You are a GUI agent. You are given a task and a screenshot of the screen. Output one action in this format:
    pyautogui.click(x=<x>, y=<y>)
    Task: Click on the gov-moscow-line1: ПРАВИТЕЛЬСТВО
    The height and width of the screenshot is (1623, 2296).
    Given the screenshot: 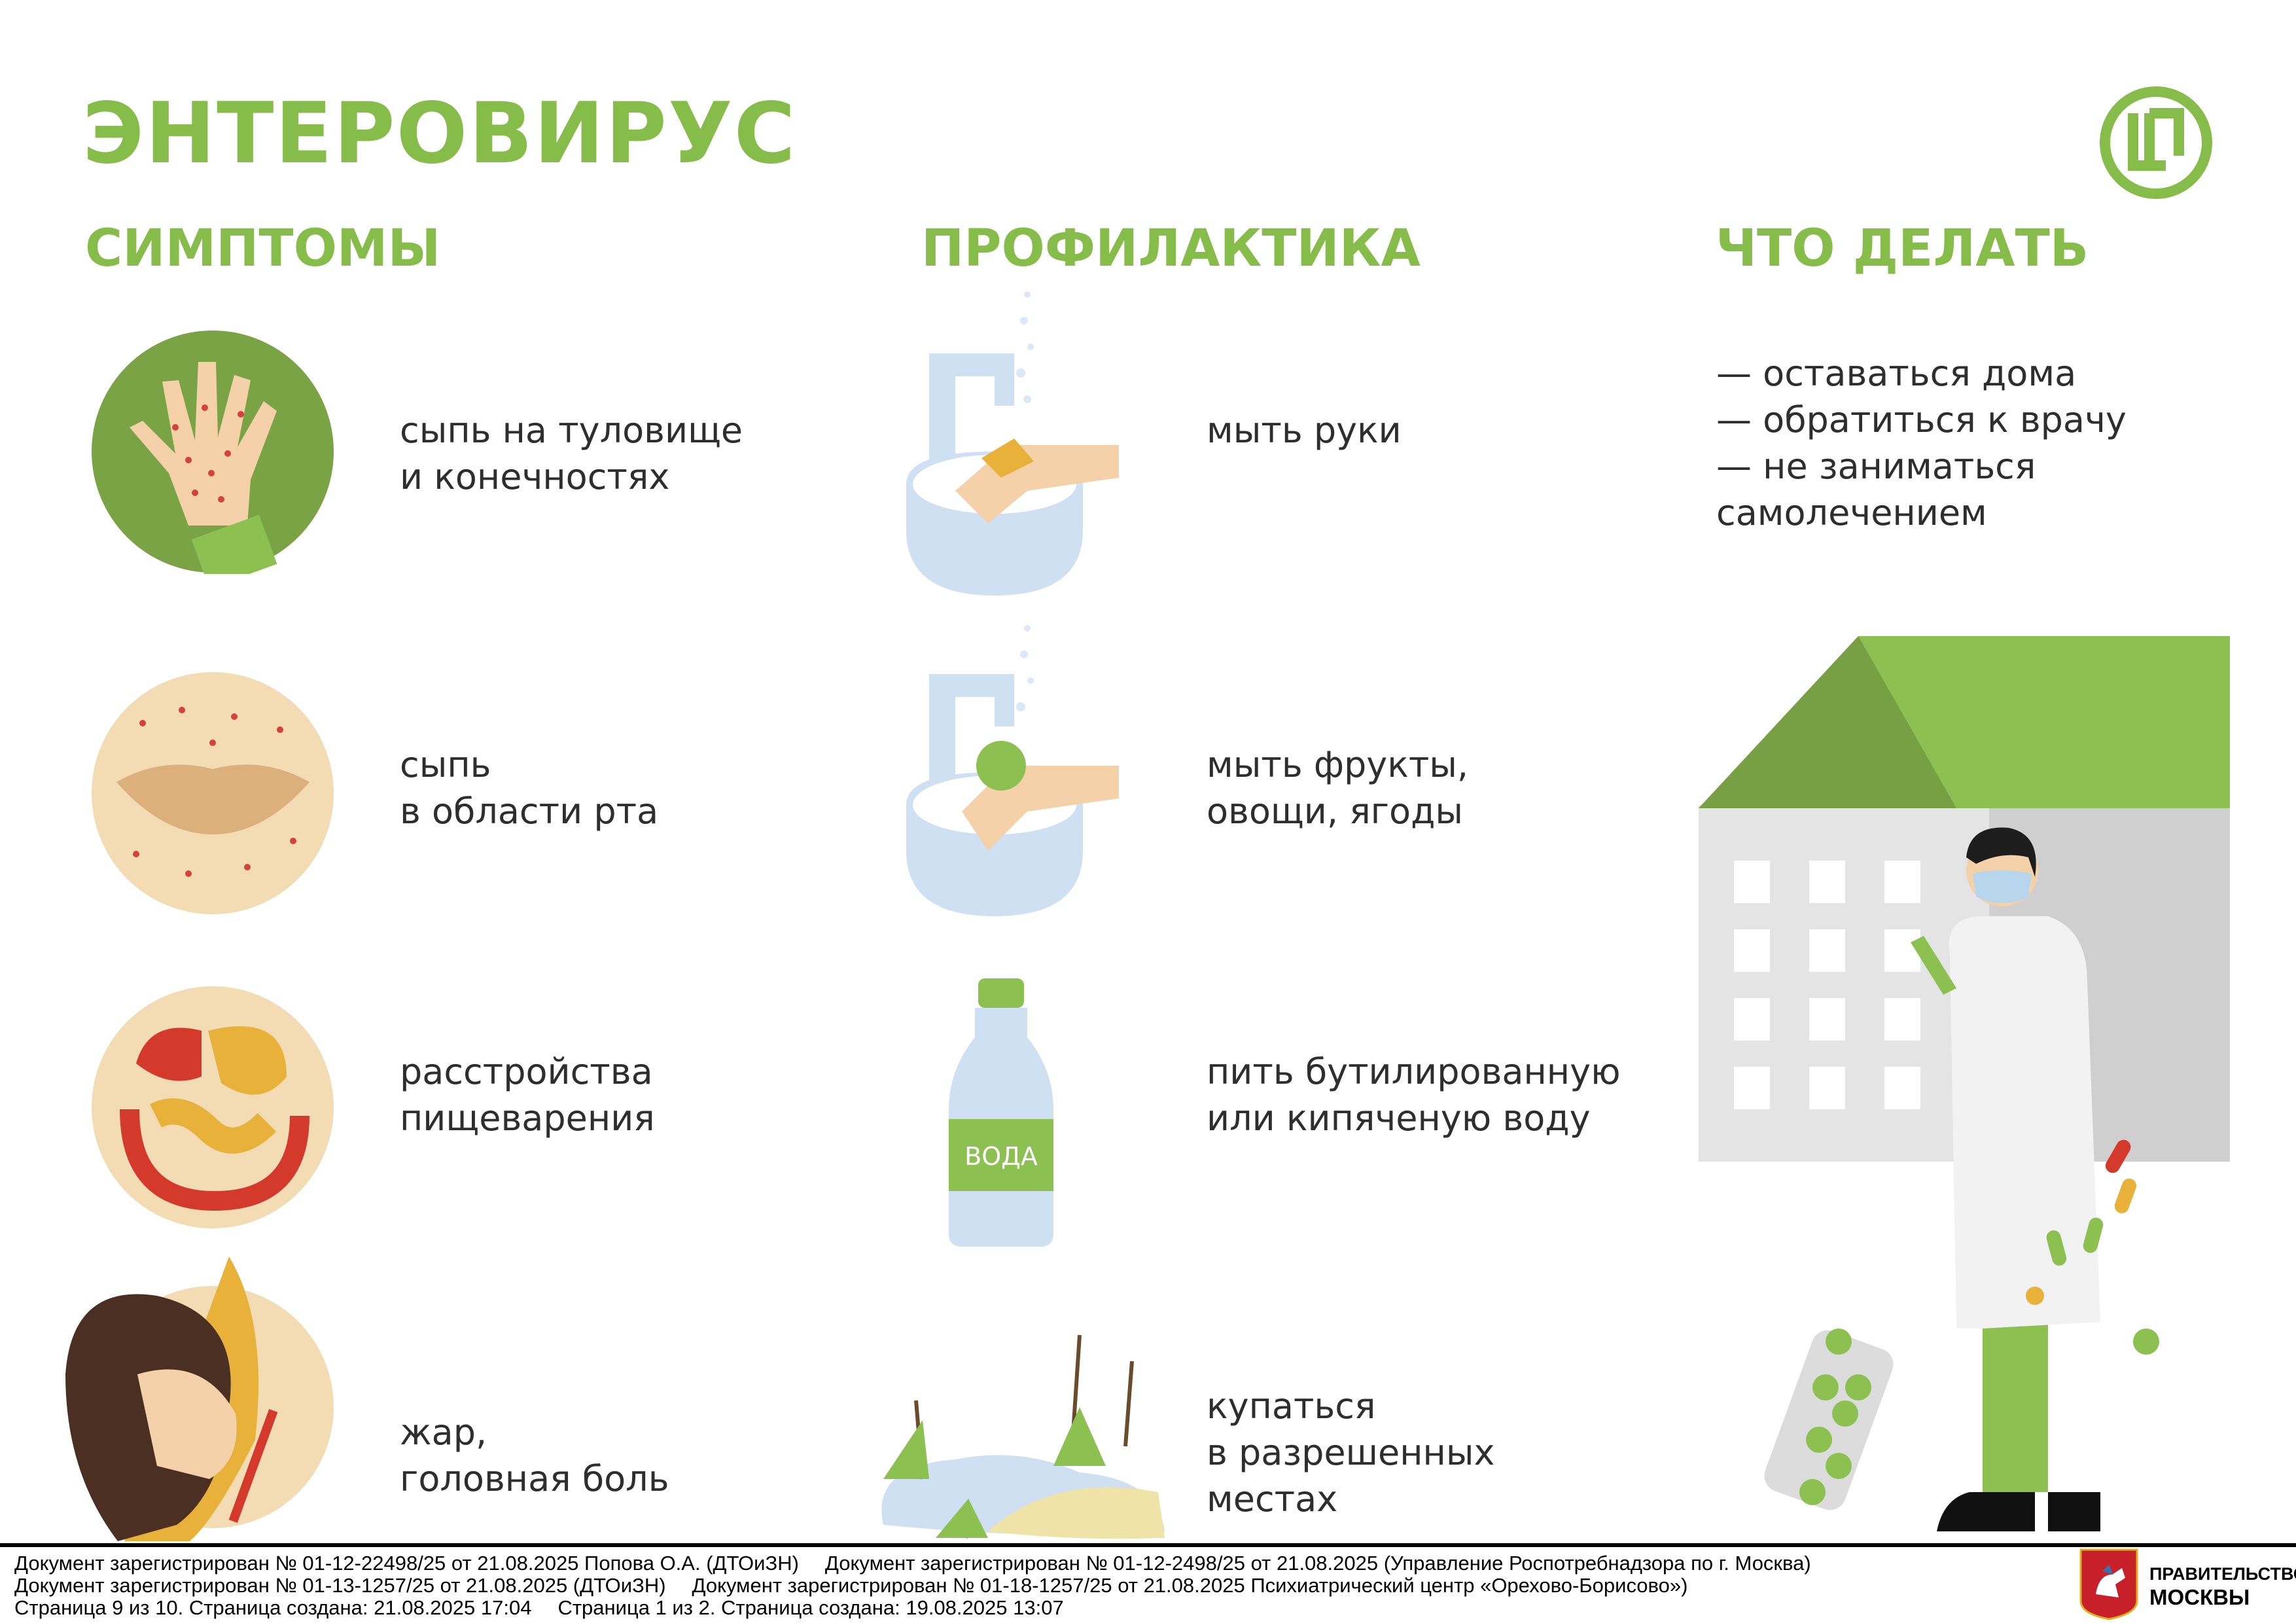 What is the action you would take?
    pyautogui.click(x=2222, y=1574)
    